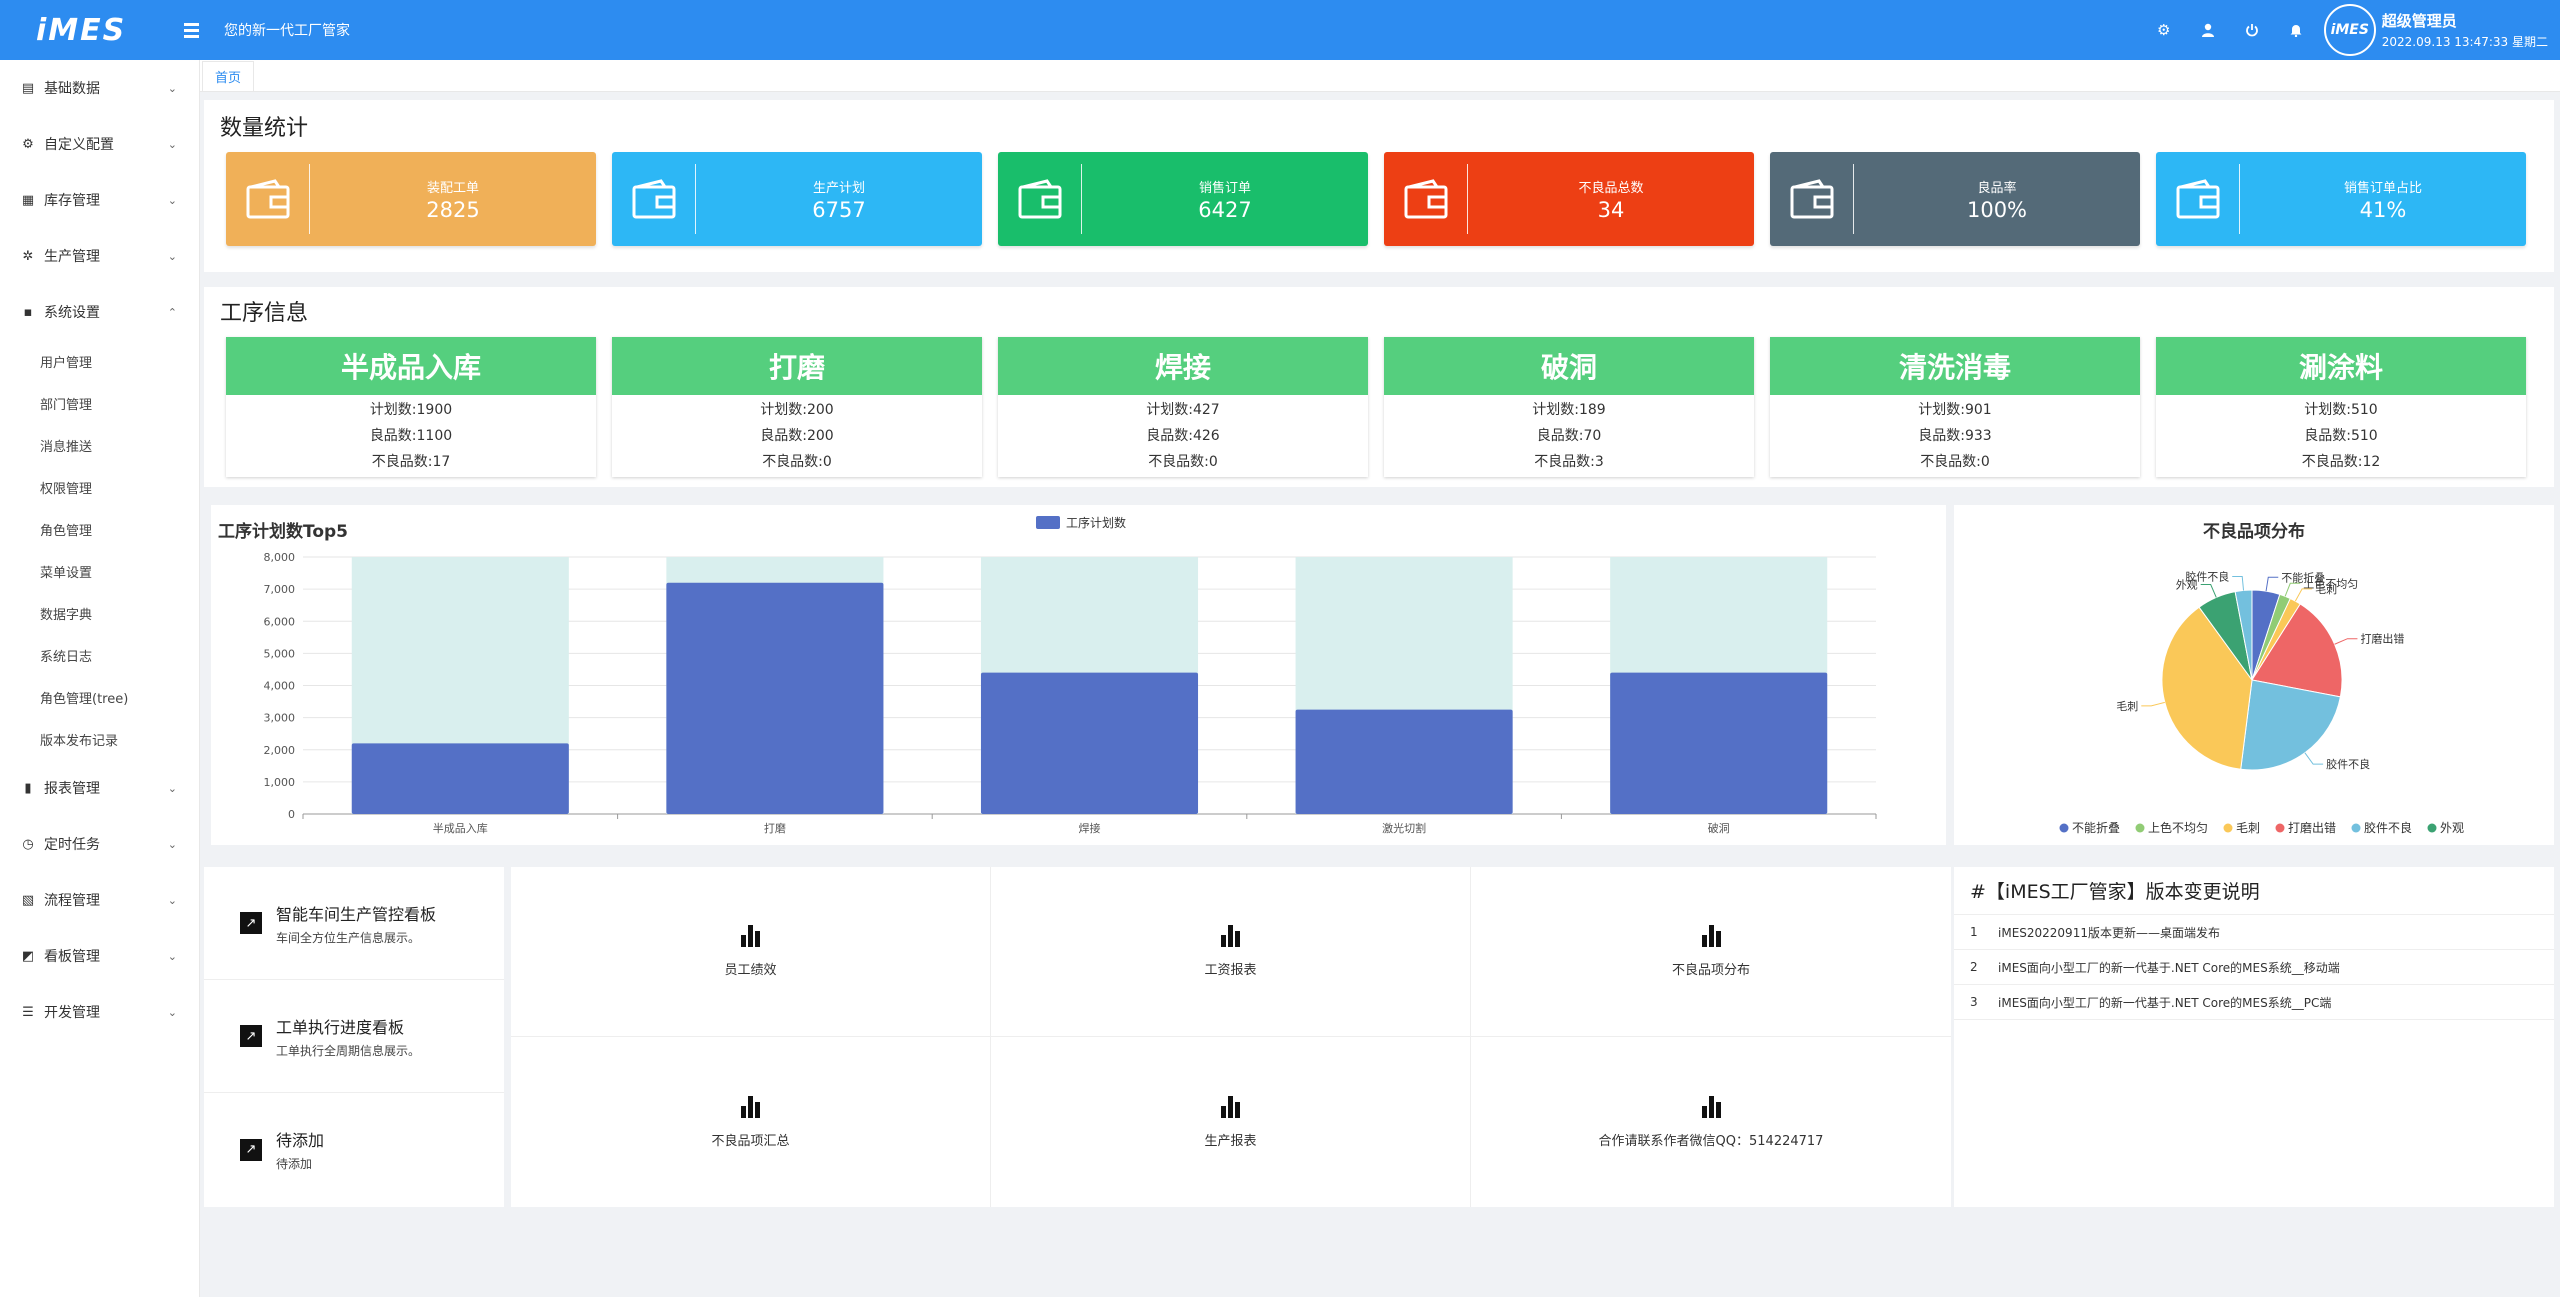 The height and width of the screenshot is (1297, 2560). Describe the element at coordinates (2296, 30) in the screenshot. I see `bell-icon` at that location.